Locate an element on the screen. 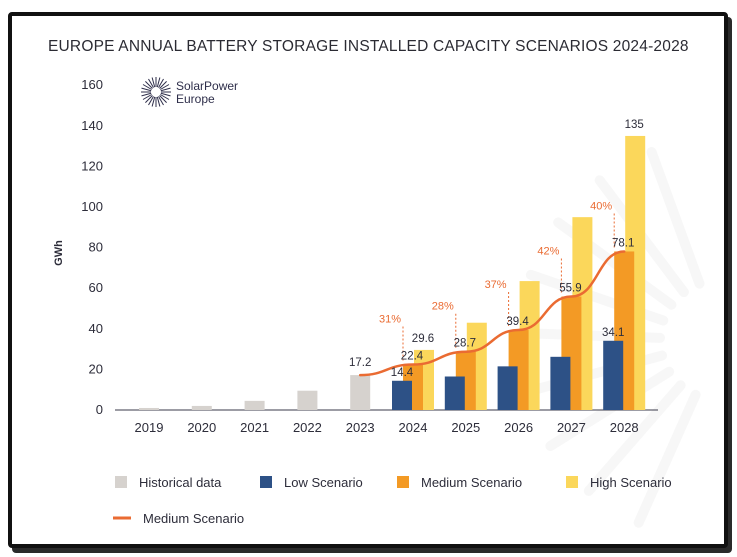  y-tick-label: 20 is located at coordinates (96, 368).